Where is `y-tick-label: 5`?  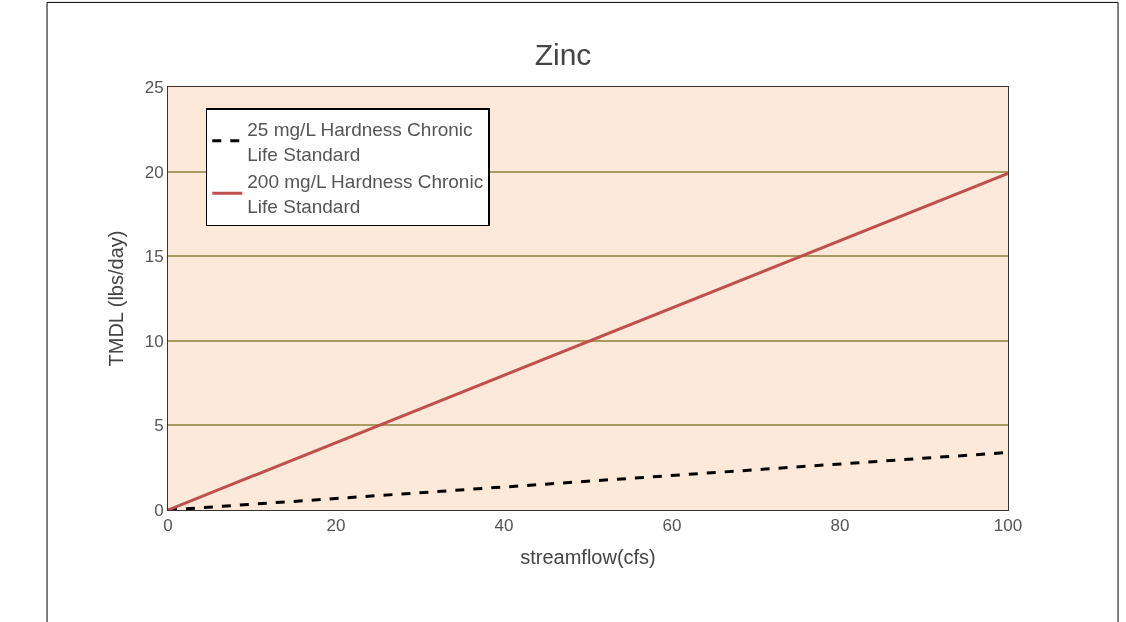
y-tick-label: 5 is located at coordinates (159, 426).